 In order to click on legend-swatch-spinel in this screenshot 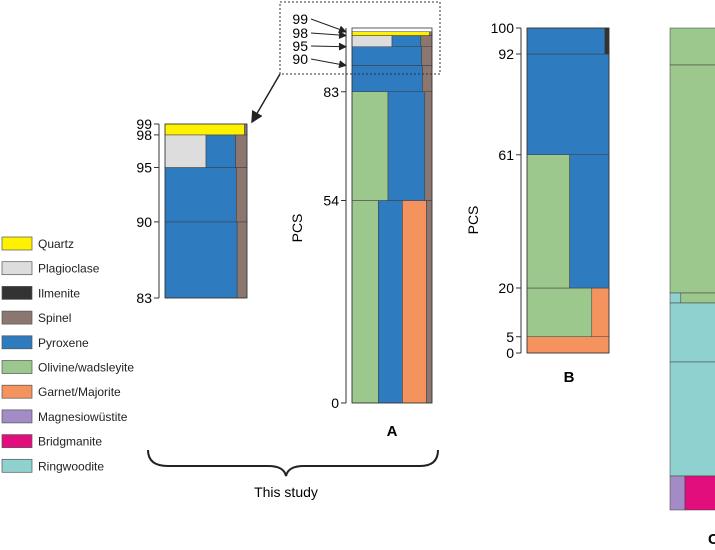, I will do `click(17, 317)`.